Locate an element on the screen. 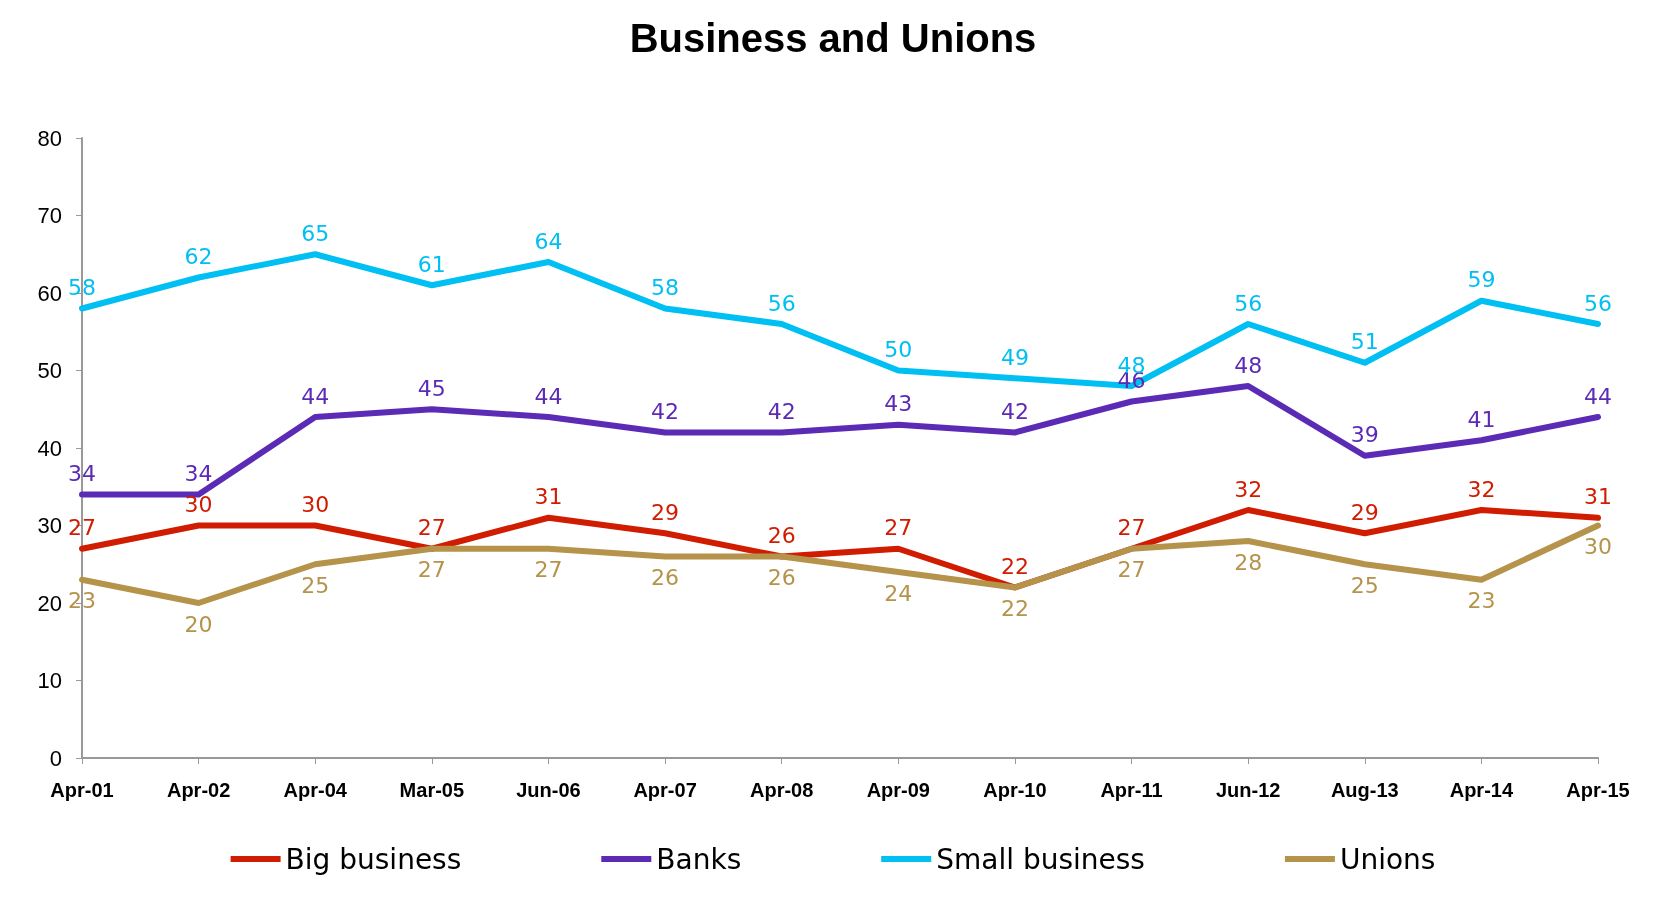  x-tick-label: Apr-10 is located at coordinates (1015, 790).